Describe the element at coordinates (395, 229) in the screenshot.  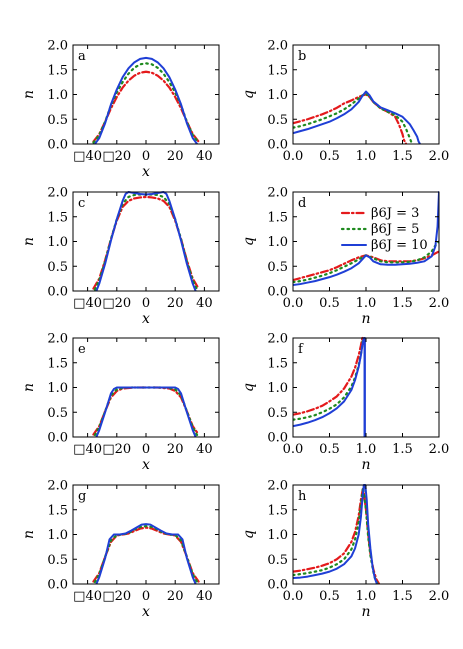
I see `legend-label-1: β6J = 5` at that location.